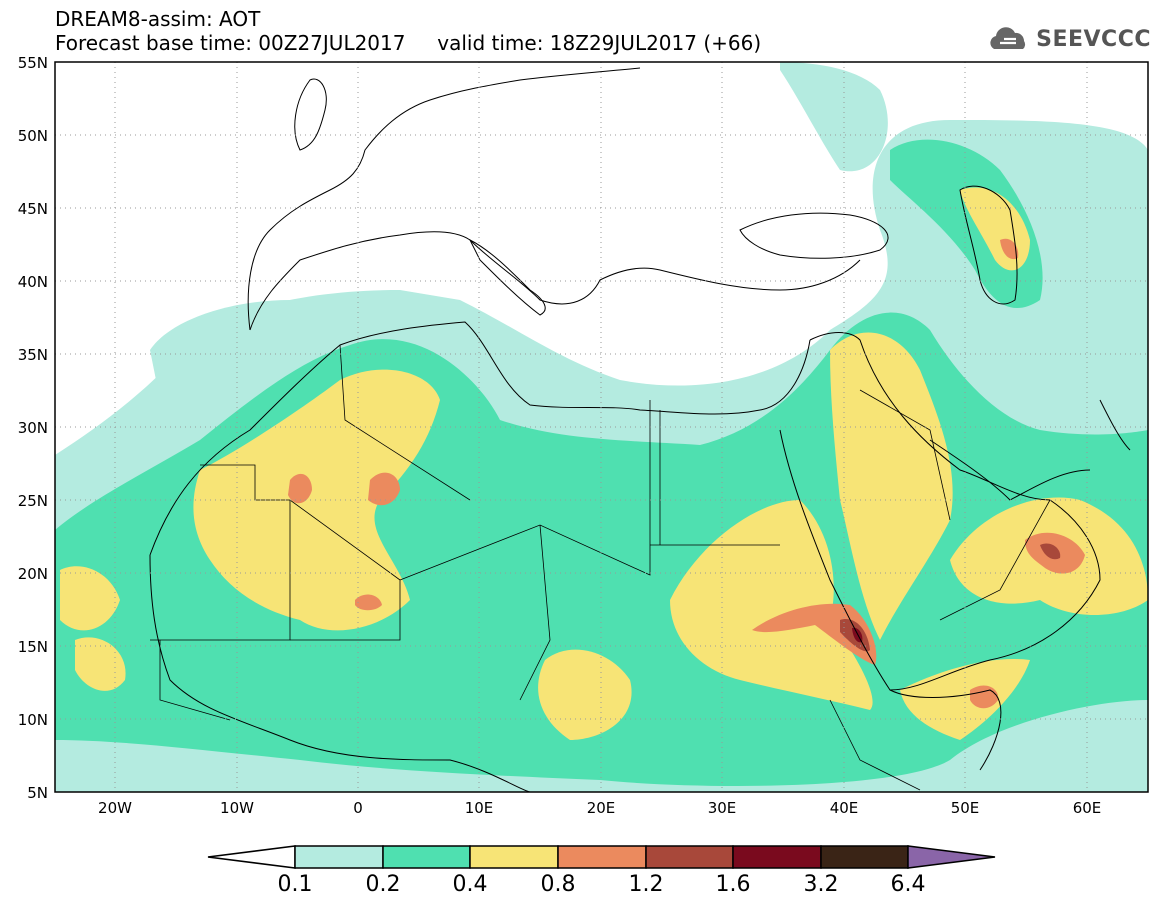 The width and height of the screenshot is (1165, 905). Describe the element at coordinates (32, 574) in the screenshot. I see `lat-label-20n: 20N` at that location.